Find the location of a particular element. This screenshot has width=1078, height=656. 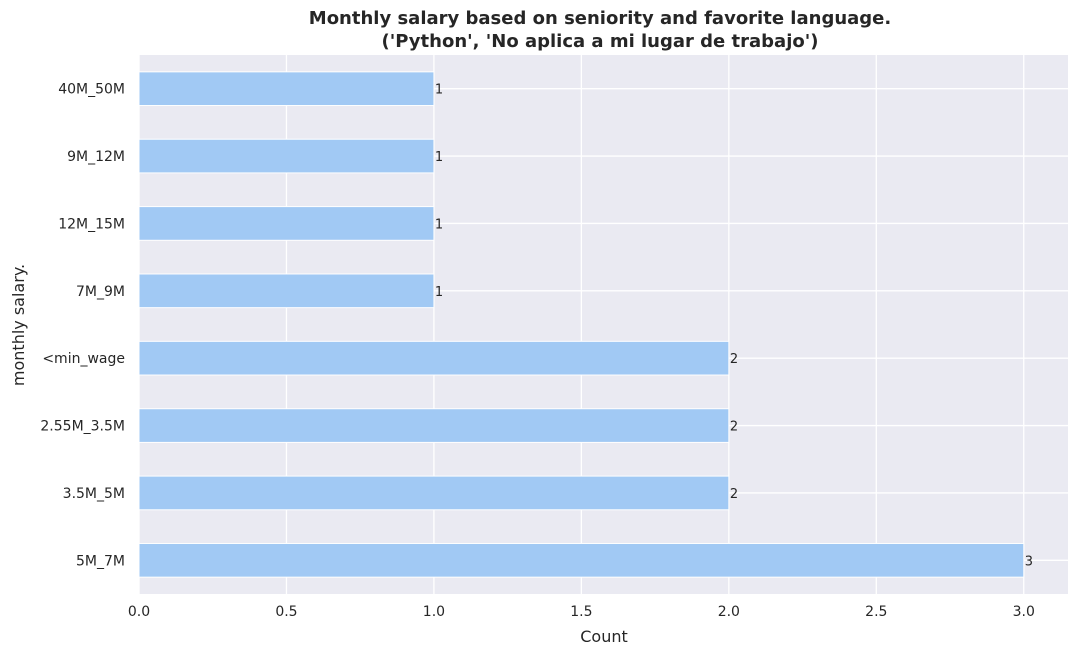

x-tick-label: 3.0 is located at coordinates (1024, 612).